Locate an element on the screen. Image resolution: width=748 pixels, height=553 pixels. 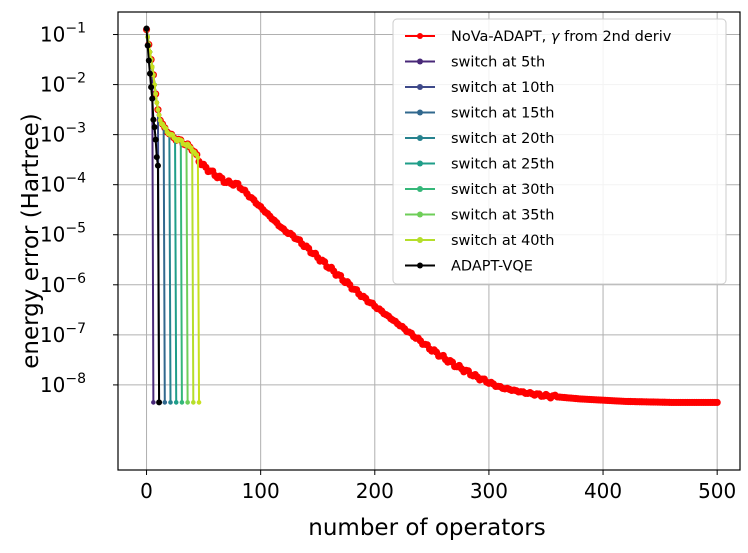
y-tick-label: 10⁻⁵ is located at coordinates (63, 234).